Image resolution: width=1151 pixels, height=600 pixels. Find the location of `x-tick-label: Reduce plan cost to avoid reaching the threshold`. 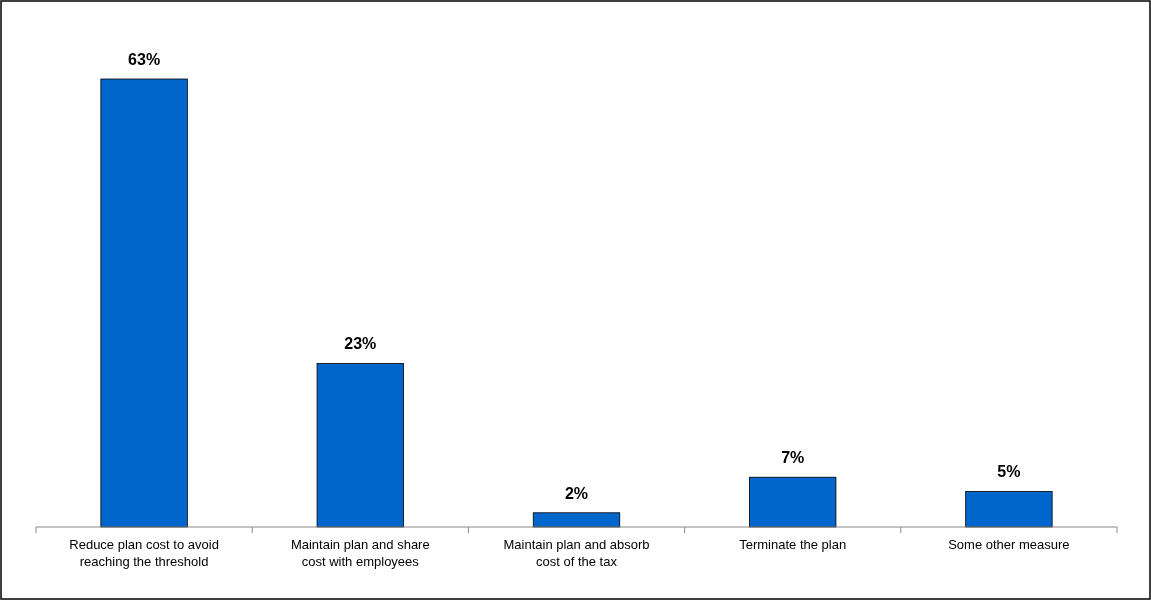

x-tick-label: Reduce plan cost to avoid reaching the threshold is located at coordinates (144, 553).